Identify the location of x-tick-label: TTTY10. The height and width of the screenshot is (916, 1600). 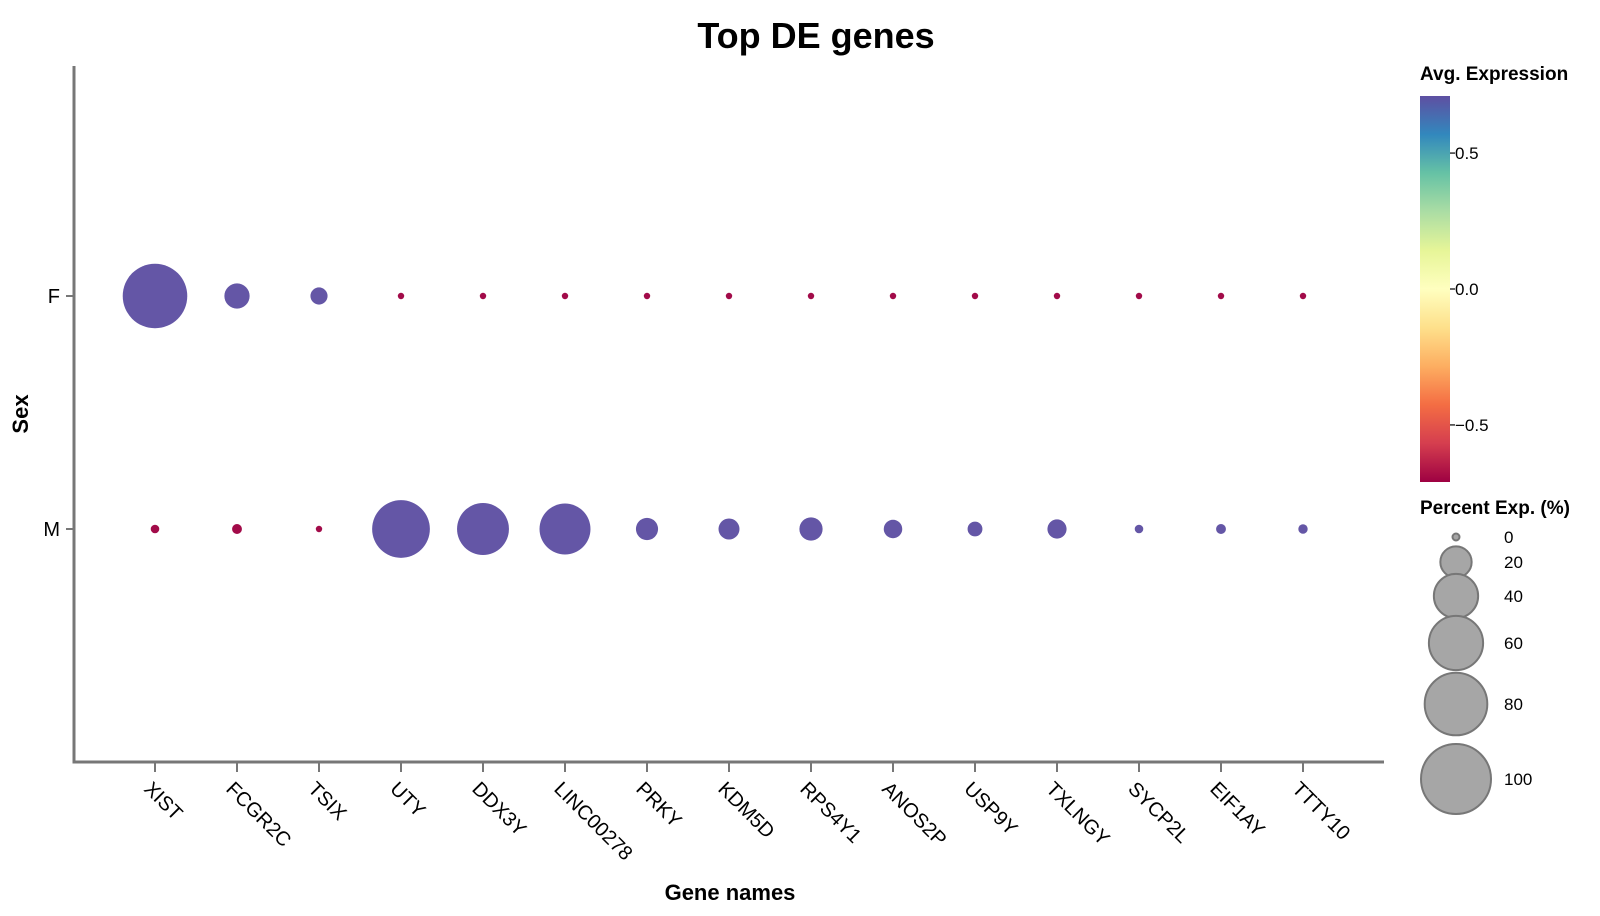
(1320, 811).